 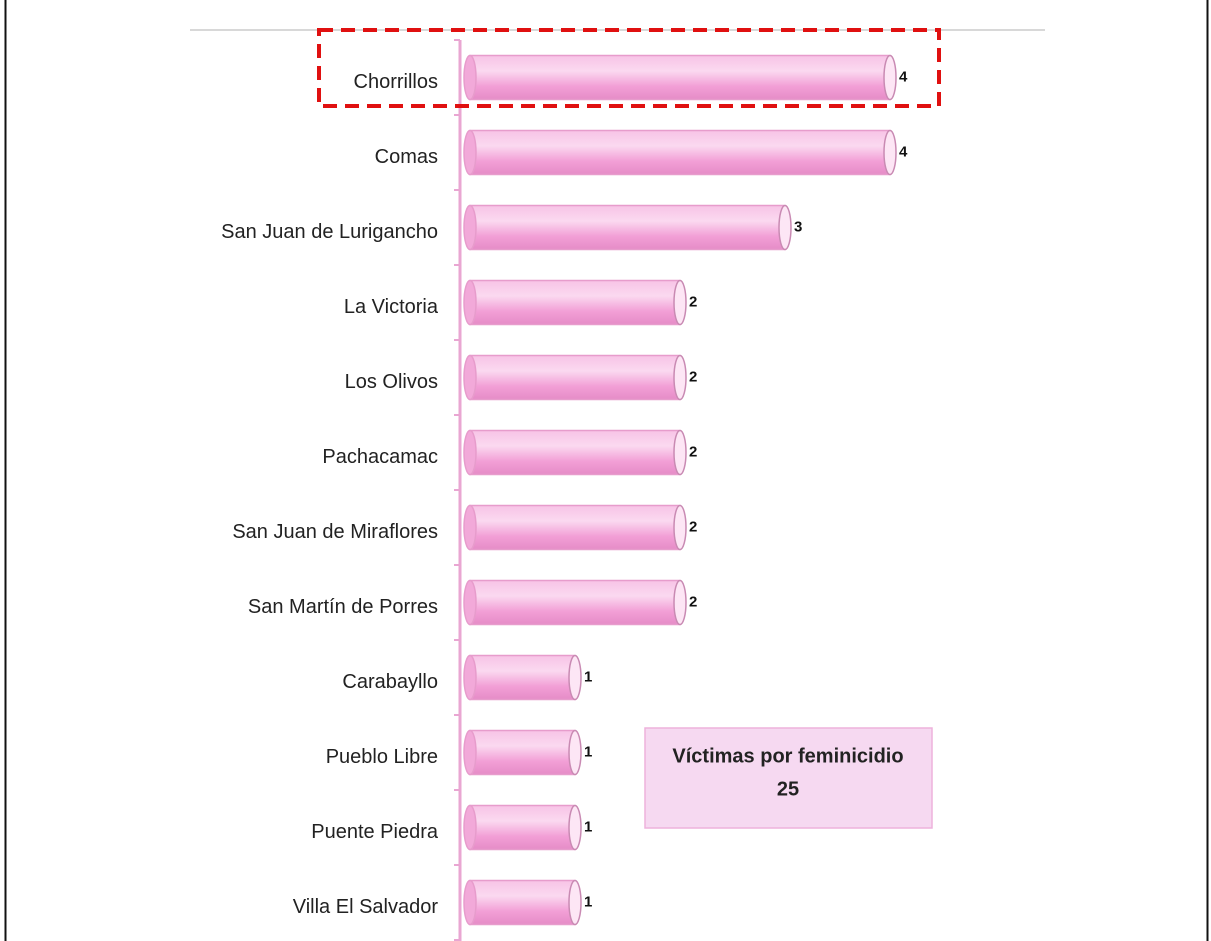 What do you see at coordinates (375, 832) in the screenshot?
I see `category-label: Puente Piedra` at bounding box center [375, 832].